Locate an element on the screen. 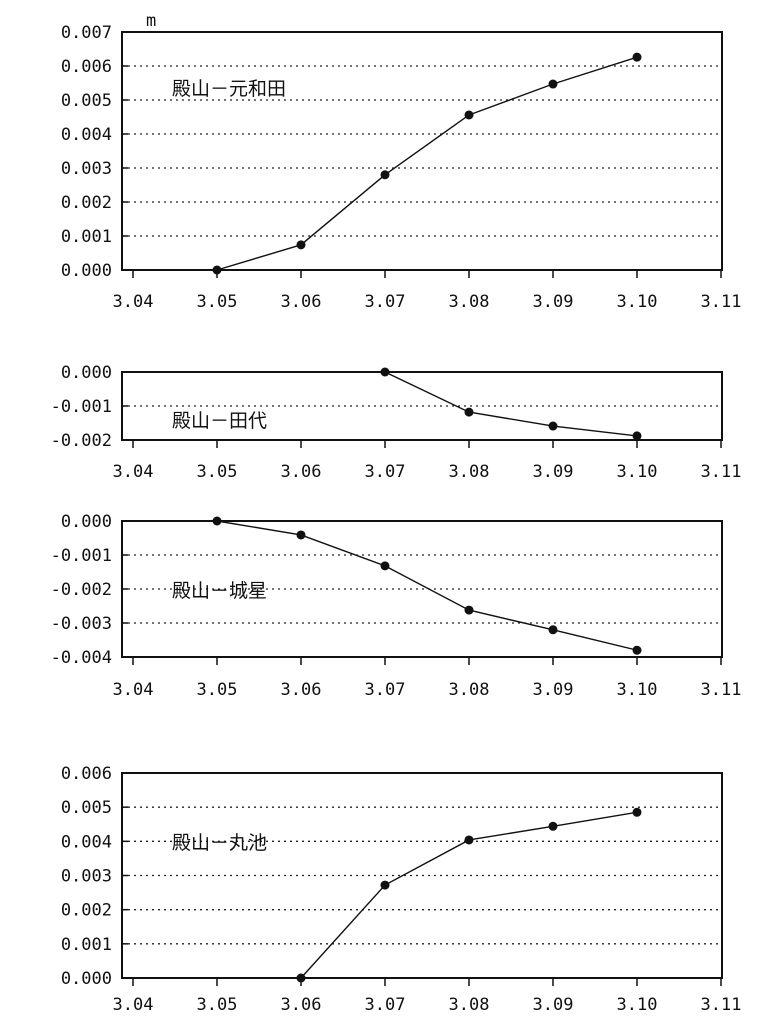  y-tick-label: -0.003 is located at coordinates (81, 624).